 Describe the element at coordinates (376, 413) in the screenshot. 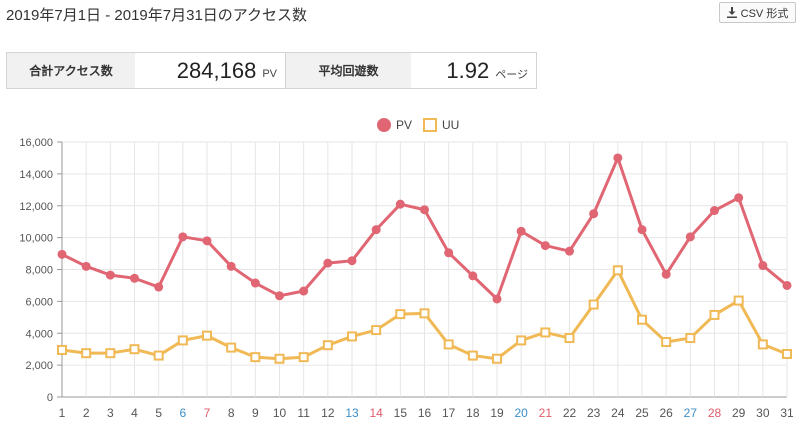

I see `x-tick-label: 14` at that location.